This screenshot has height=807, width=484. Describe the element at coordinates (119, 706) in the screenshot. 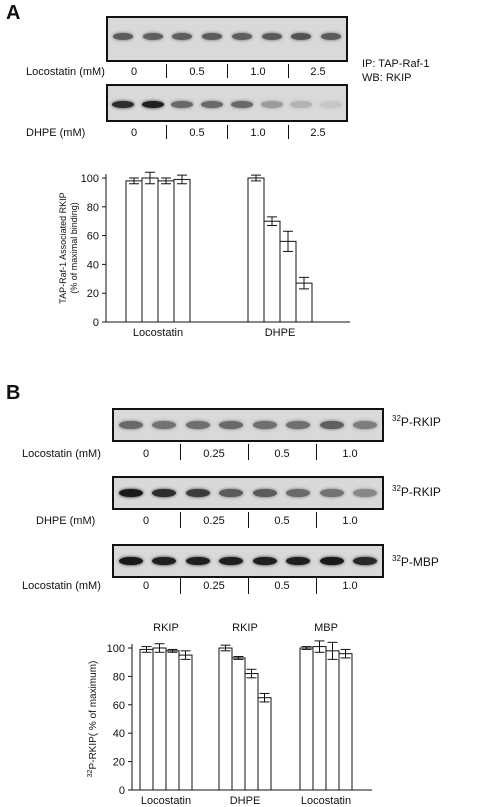

I see `y-tick-label: 60` at that location.